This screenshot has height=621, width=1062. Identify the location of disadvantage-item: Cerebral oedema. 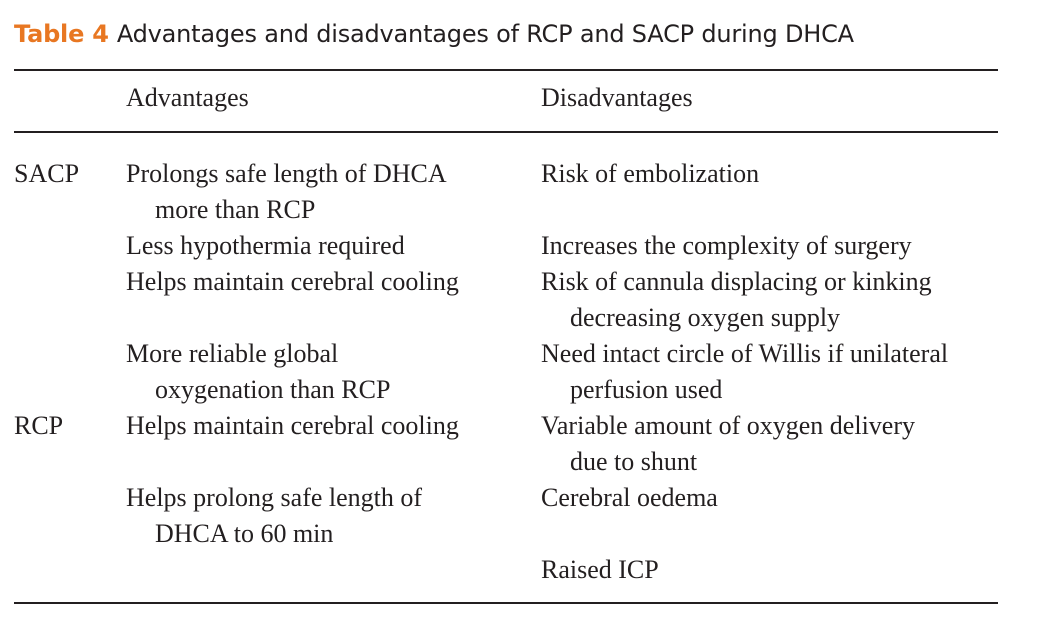
(771, 498).